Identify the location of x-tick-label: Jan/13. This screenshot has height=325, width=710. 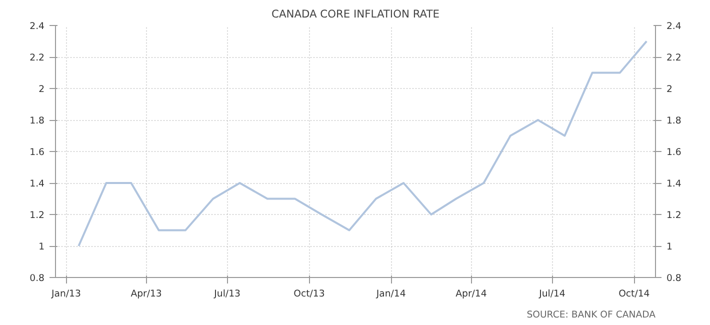
(65, 294).